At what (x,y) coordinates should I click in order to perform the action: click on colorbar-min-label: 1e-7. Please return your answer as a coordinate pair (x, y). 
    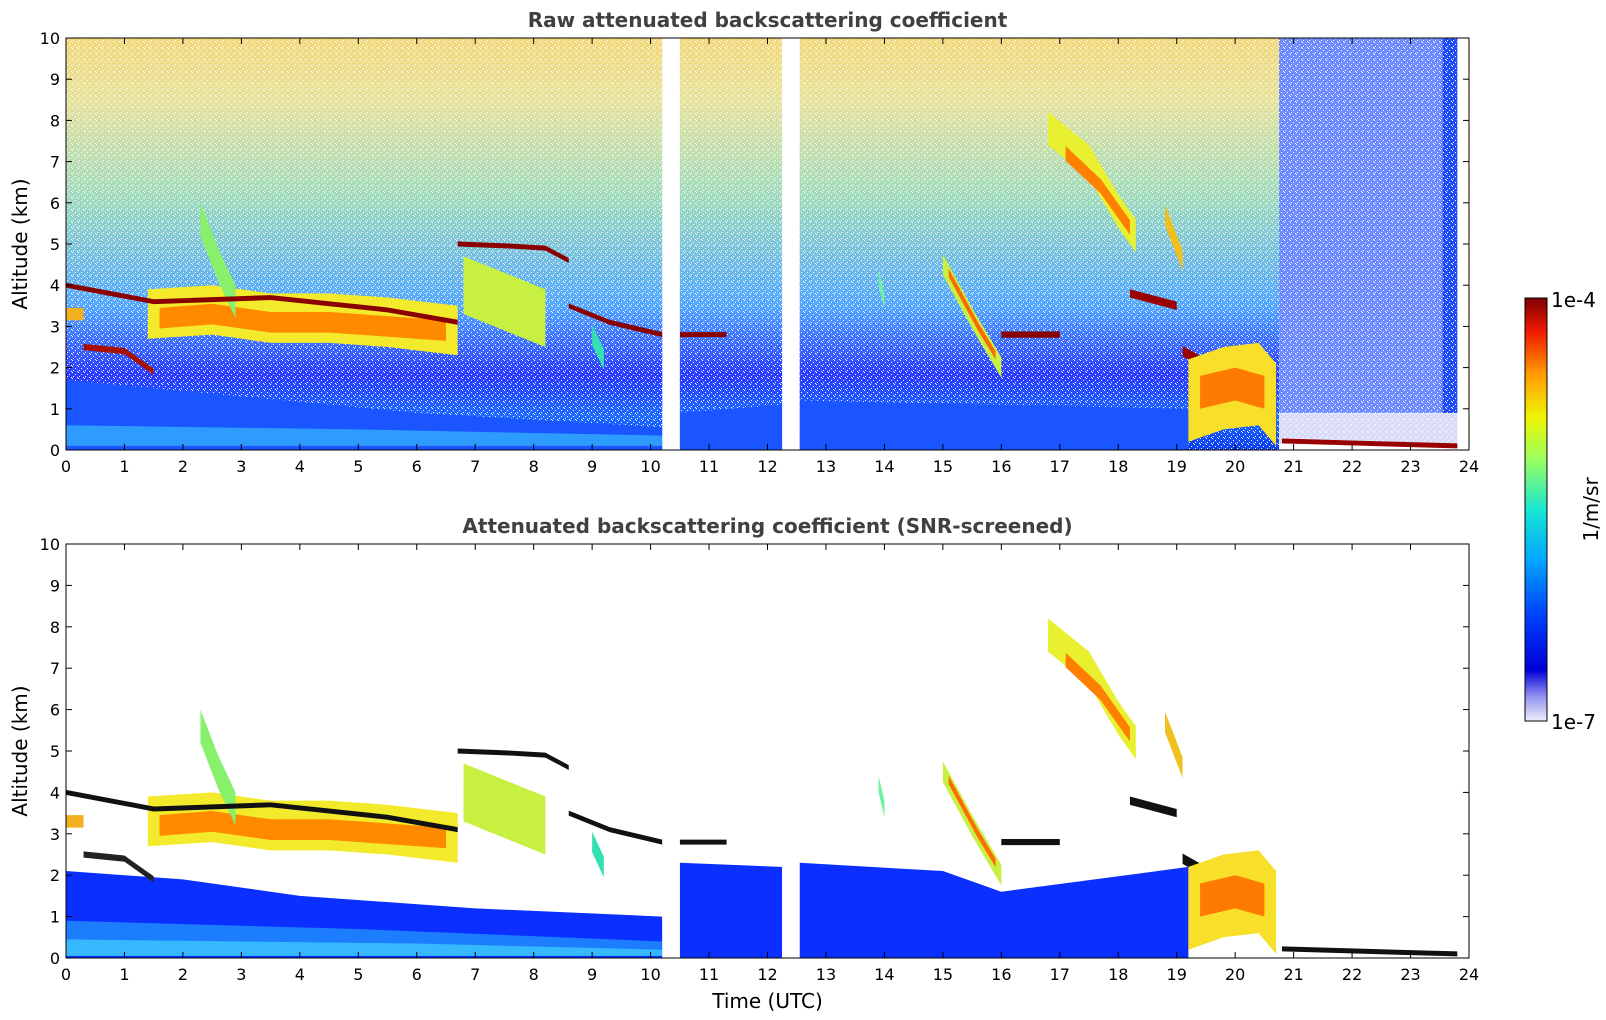
    Looking at the image, I should click on (1573, 722).